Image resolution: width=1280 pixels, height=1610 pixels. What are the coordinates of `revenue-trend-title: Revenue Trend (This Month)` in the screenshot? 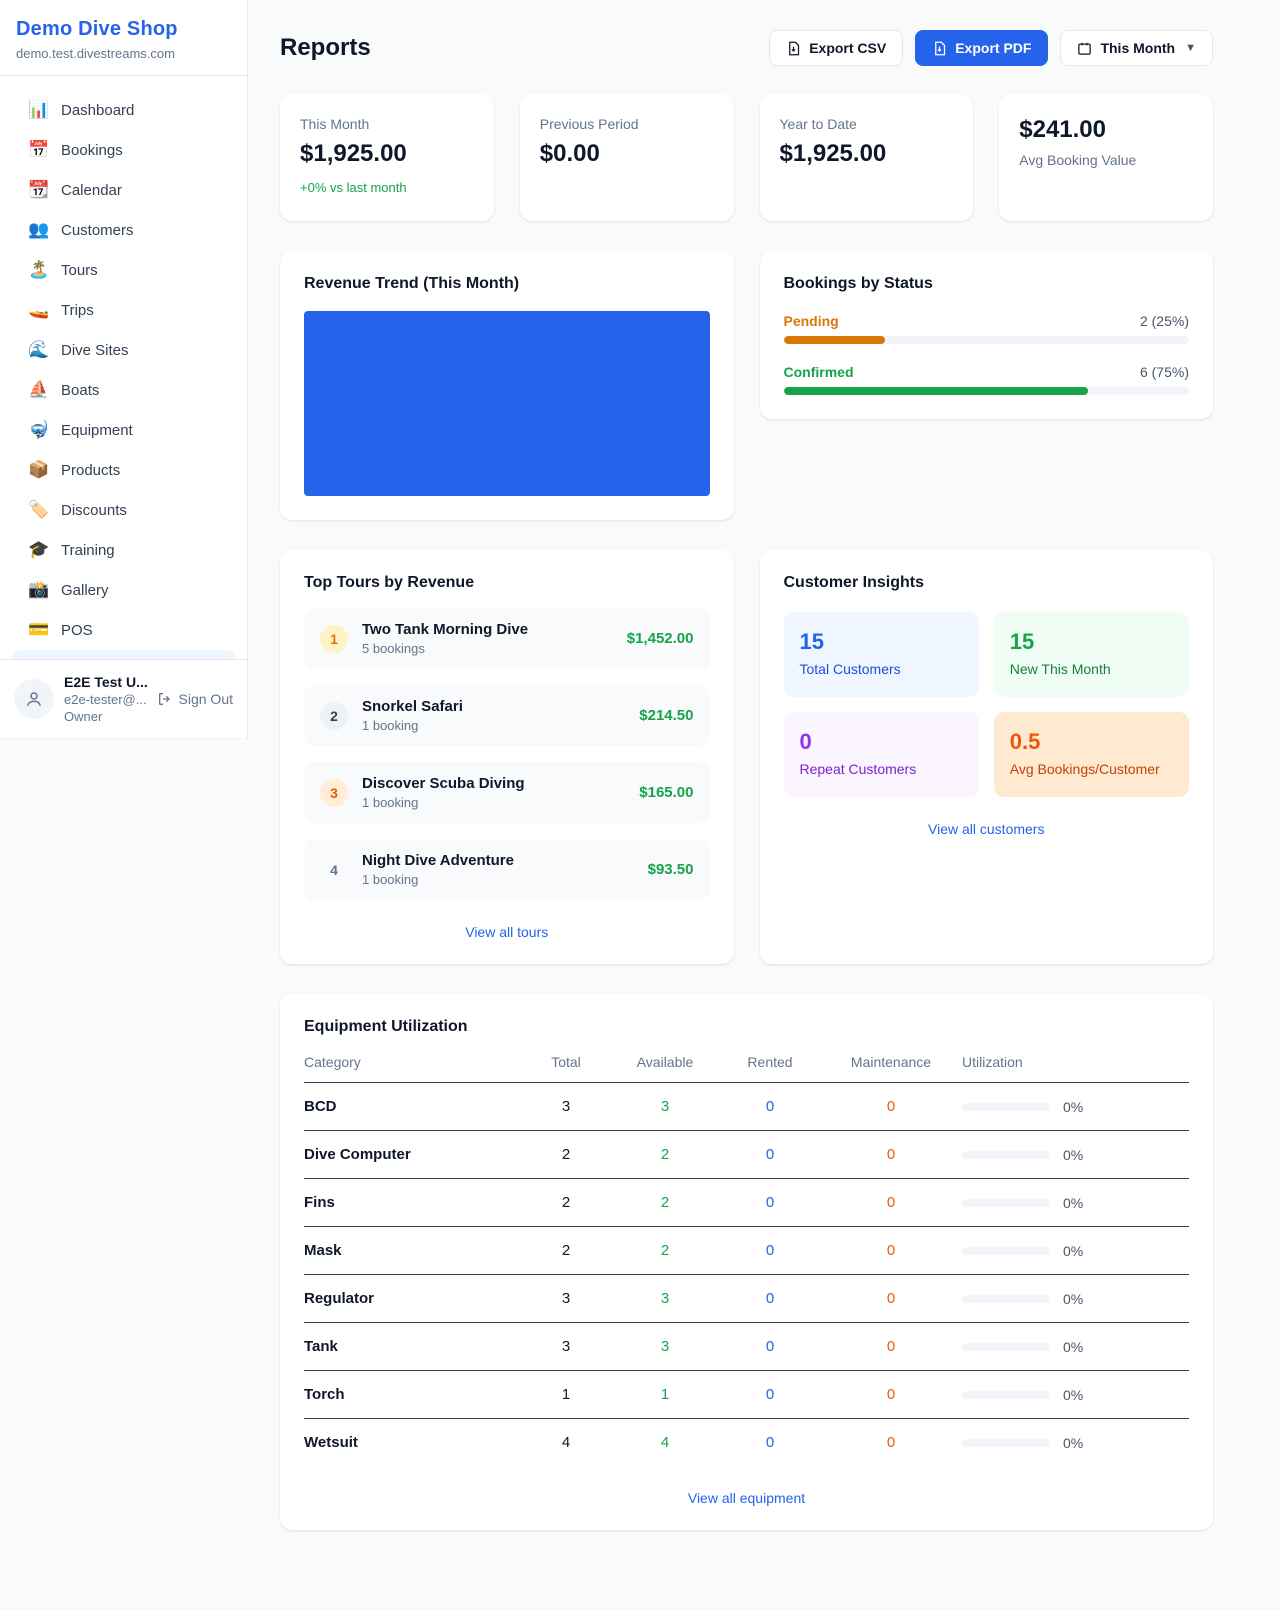 It's located at (412, 283).